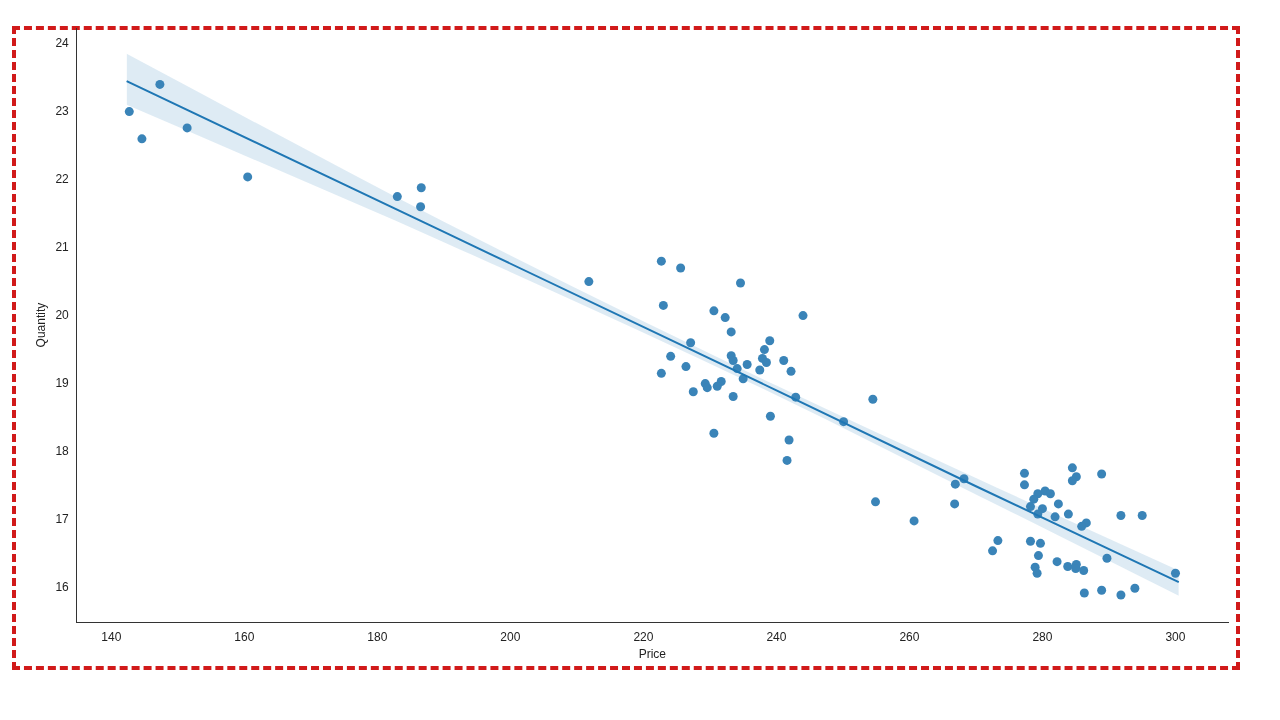 Image resolution: width=1280 pixels, height=720 pixels. What do you see at coordinates (1042, 636) in the screenshot?
I see `x-tick-label: 280` at bounding box center [1042, 636].